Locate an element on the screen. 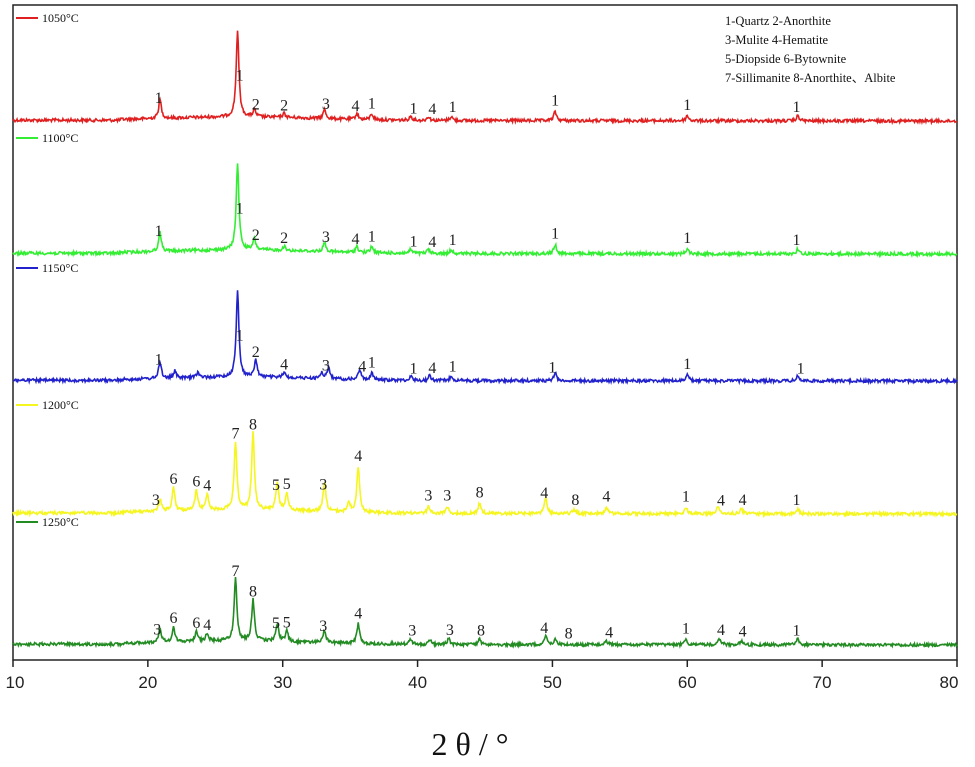  x-tick-label: 40 is located at coordinates (417, 682).